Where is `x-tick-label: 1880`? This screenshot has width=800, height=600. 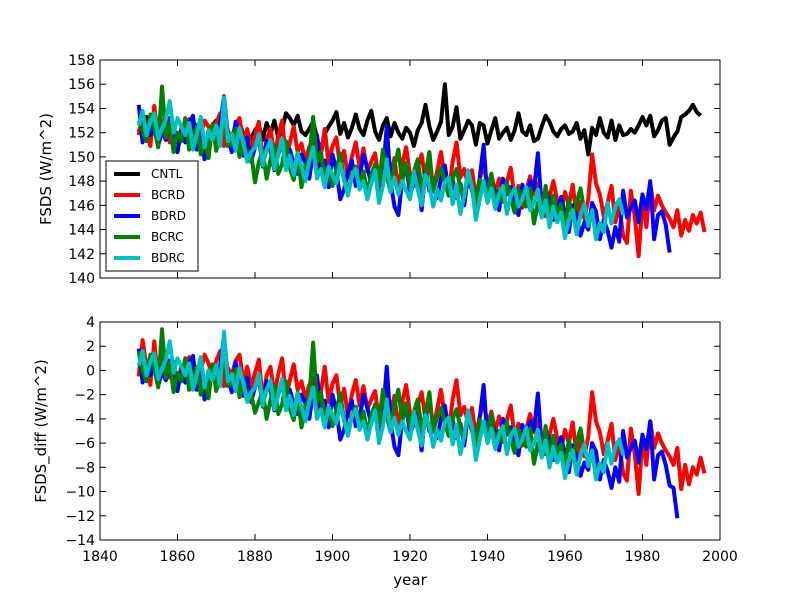 x-tick-label: 1880 is located at coordinates (255, 557).